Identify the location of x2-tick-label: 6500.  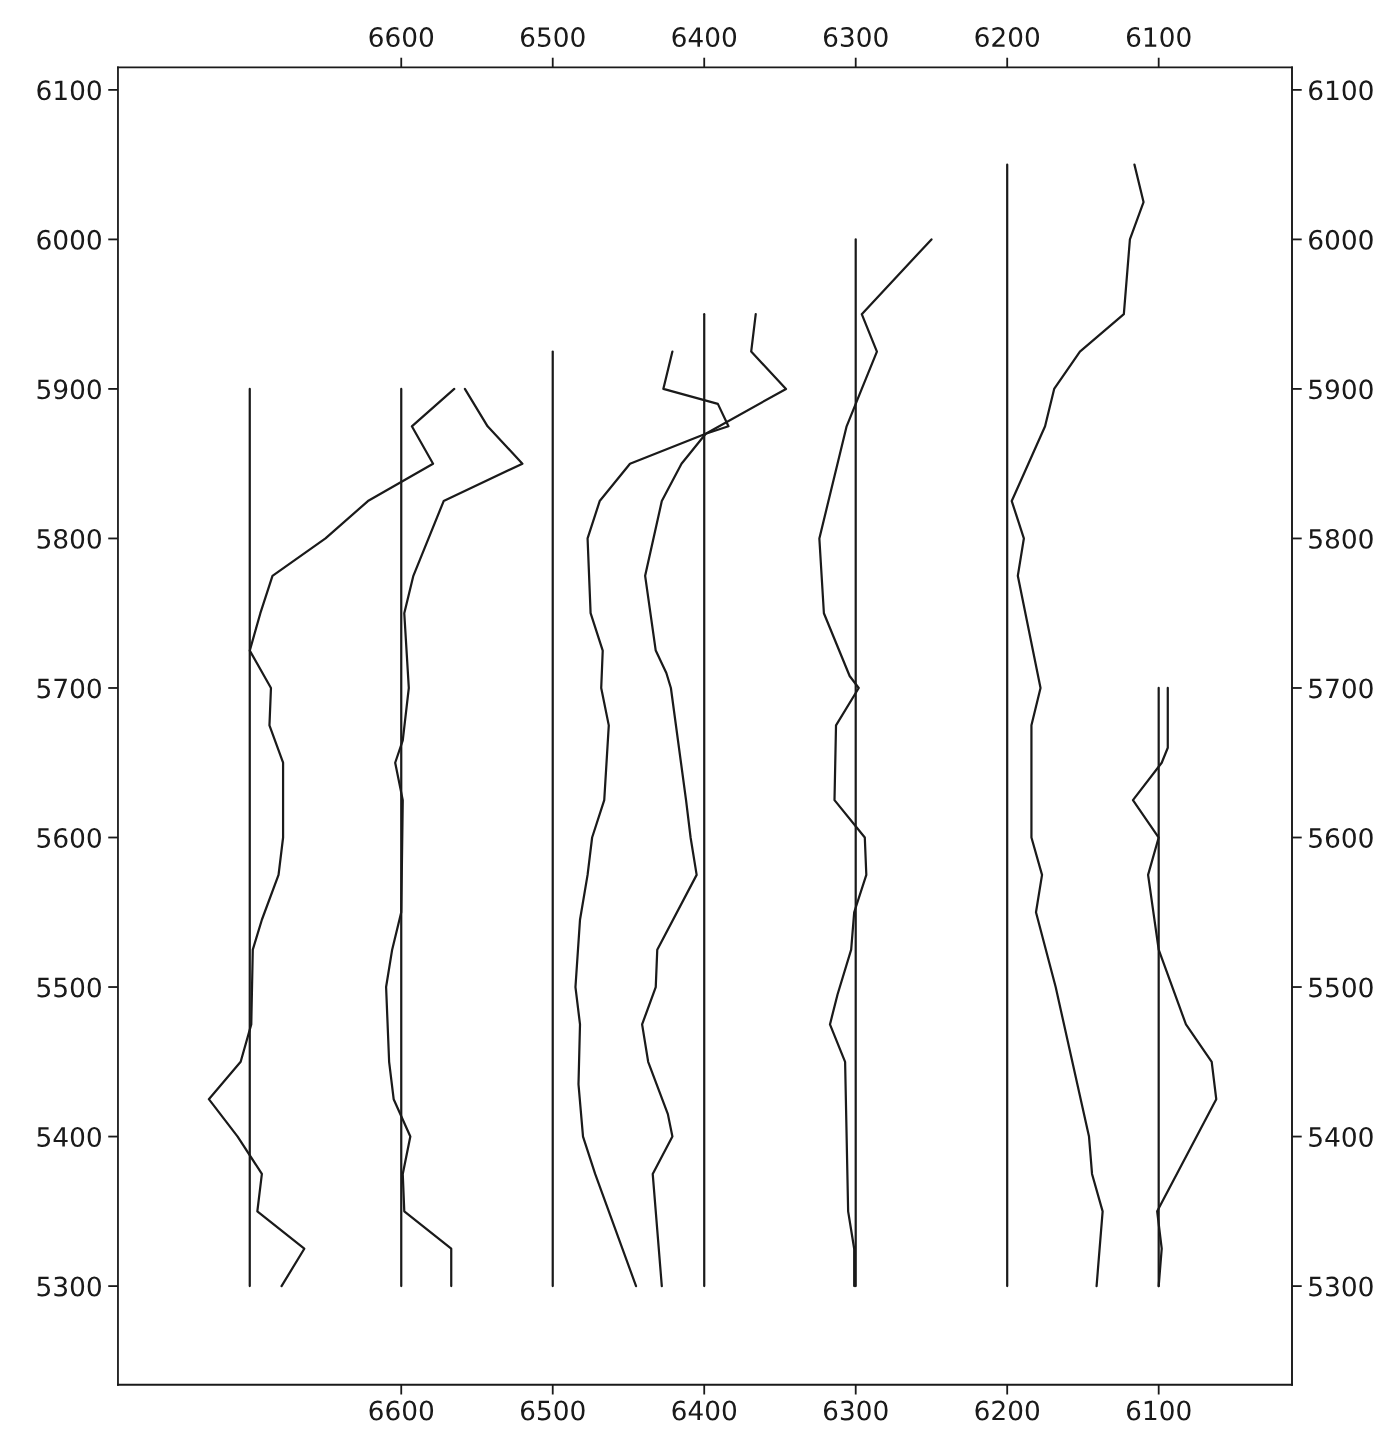
(553, 37).